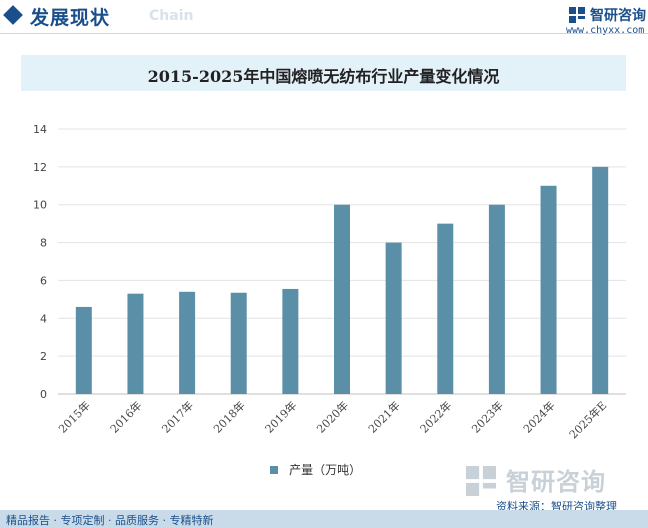  What do you see at coordinates (323, 76) in the screenshot?
I see `chart-title: 2015-2025年中国熔喷无纺布行业产量变化情况` at bounding box center [323, 76].